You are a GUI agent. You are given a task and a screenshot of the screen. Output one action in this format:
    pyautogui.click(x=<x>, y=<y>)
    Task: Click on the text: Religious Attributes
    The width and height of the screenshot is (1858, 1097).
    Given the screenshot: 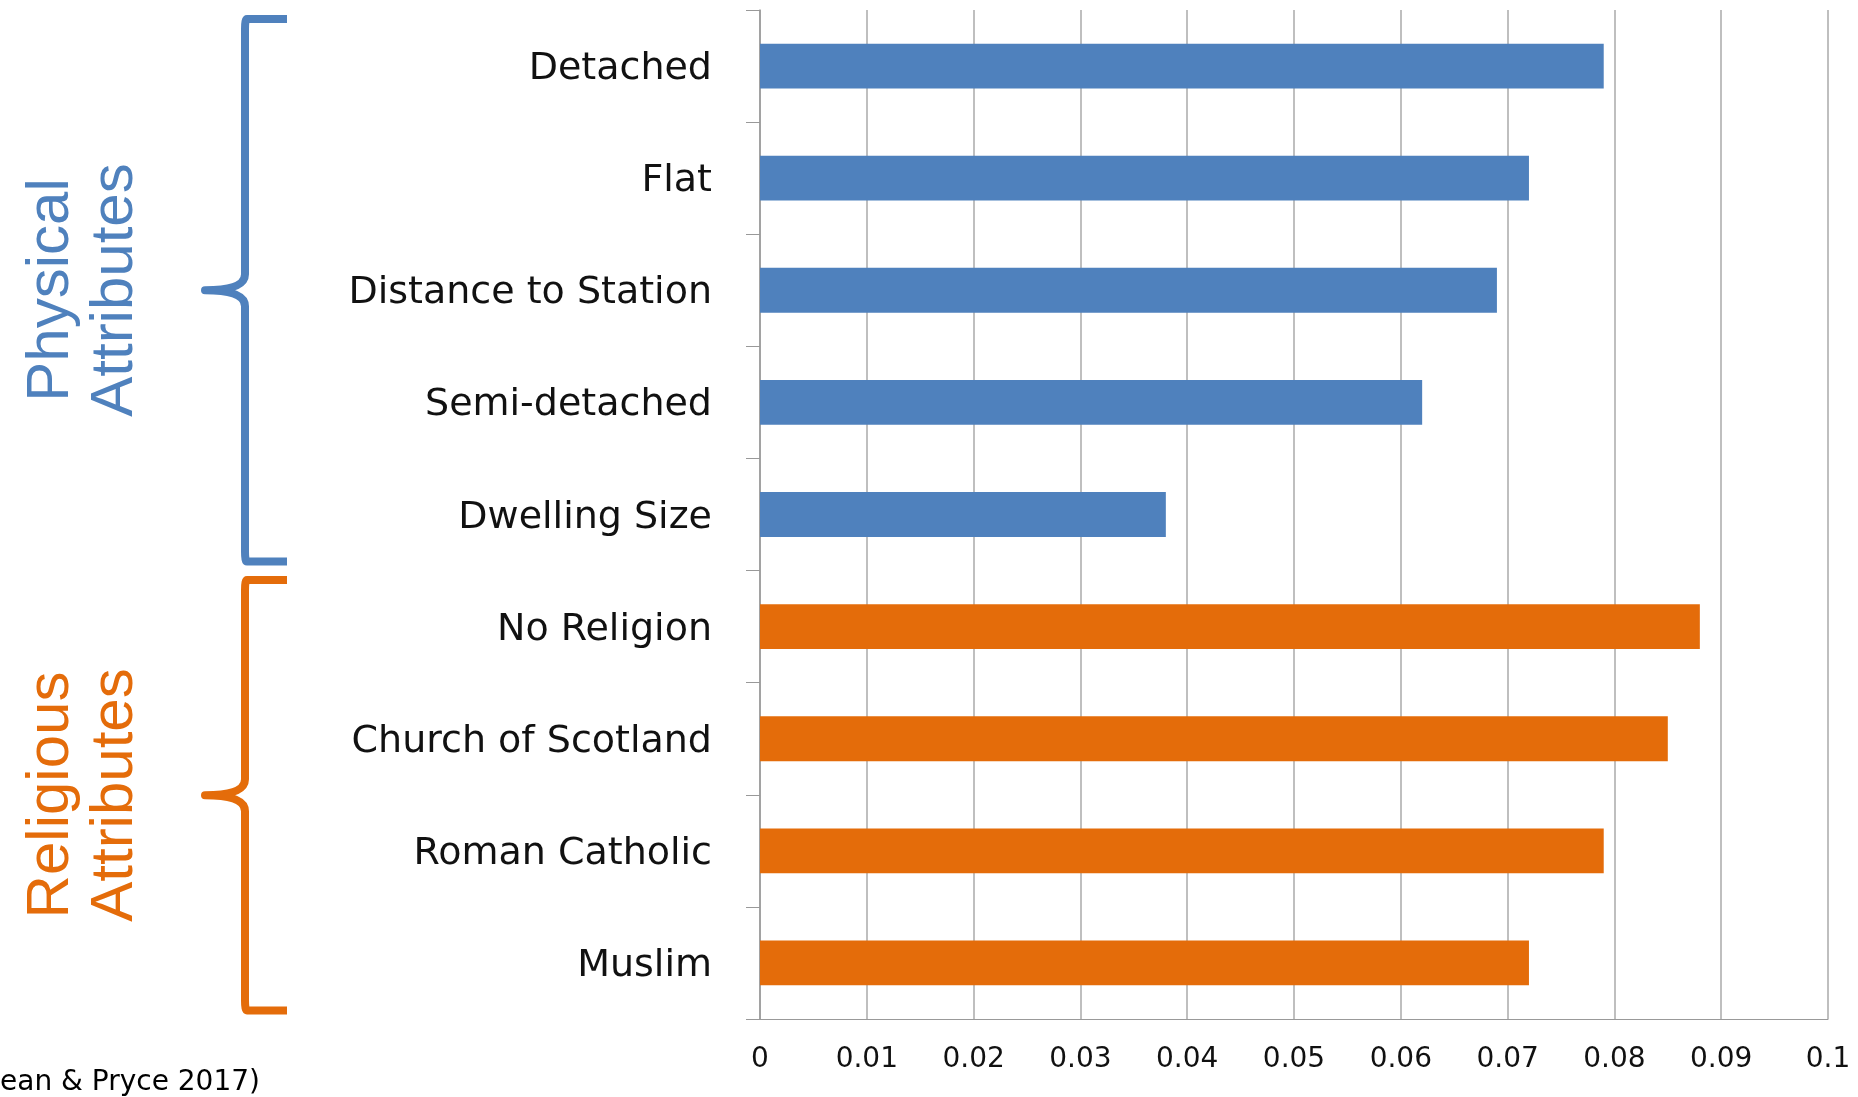 What is the action you would take?
    pyautogui.click(x=79, y=795)
    